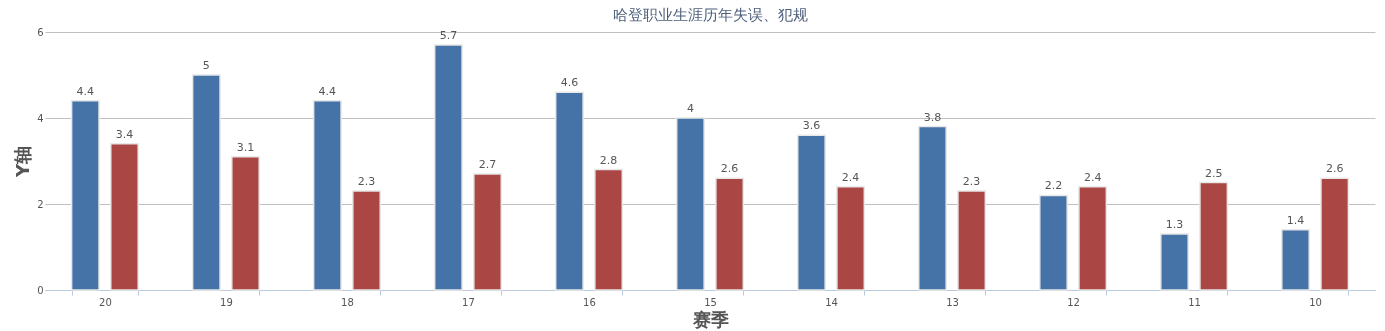 The width and height of the screenshot is (1385, 331). What do you see at coordinates (40, 118) in the screenshot?
I see `y-tick-label: 4` at bounding box center [40, 118].